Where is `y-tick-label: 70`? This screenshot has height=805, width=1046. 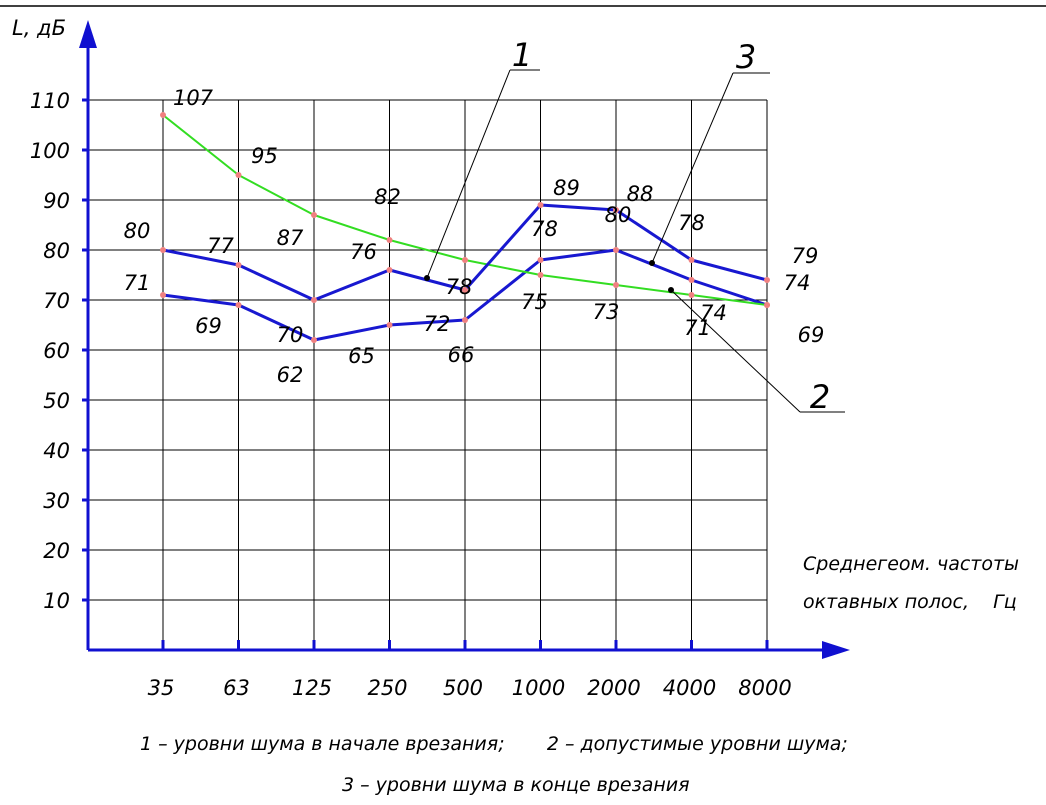
y-tick-label: 70 is located at coordinates (56, 301).